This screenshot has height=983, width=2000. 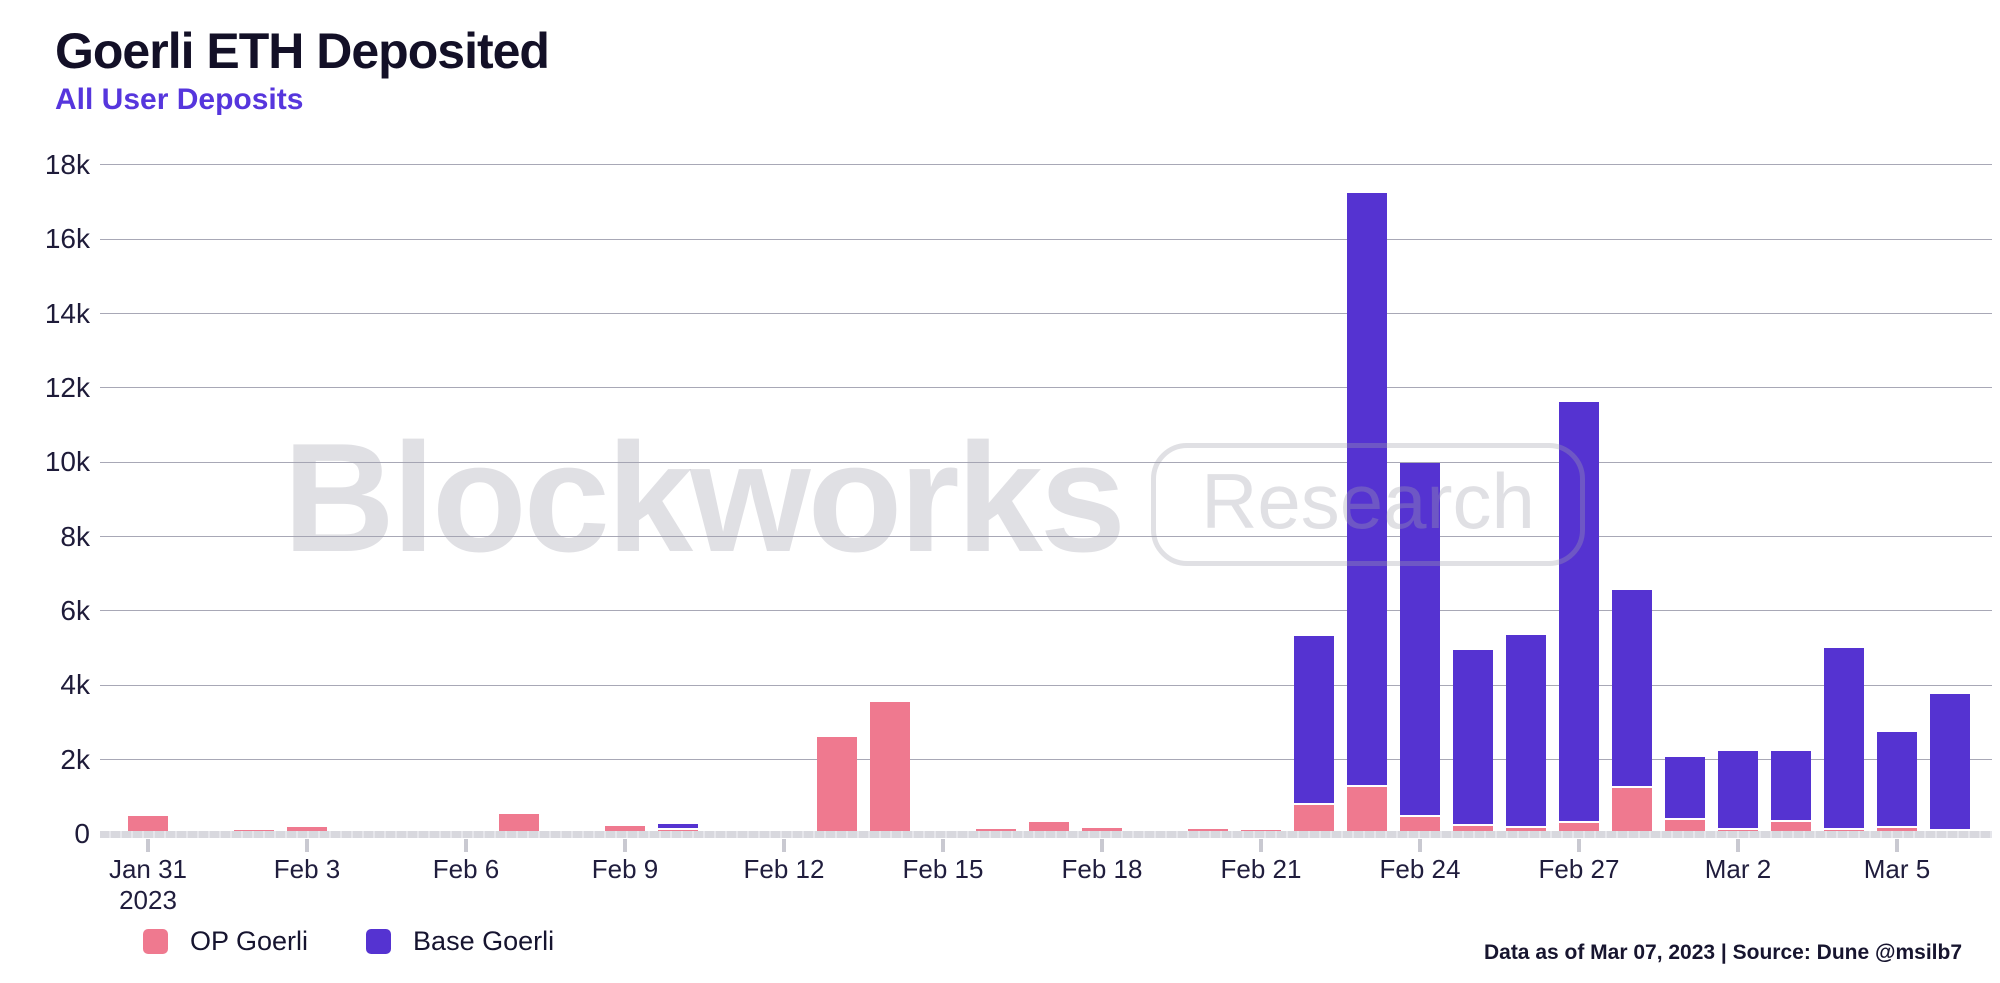 I want to click on x-tick-label-feb-21: Feb 21, so click(x=1261, y=869).